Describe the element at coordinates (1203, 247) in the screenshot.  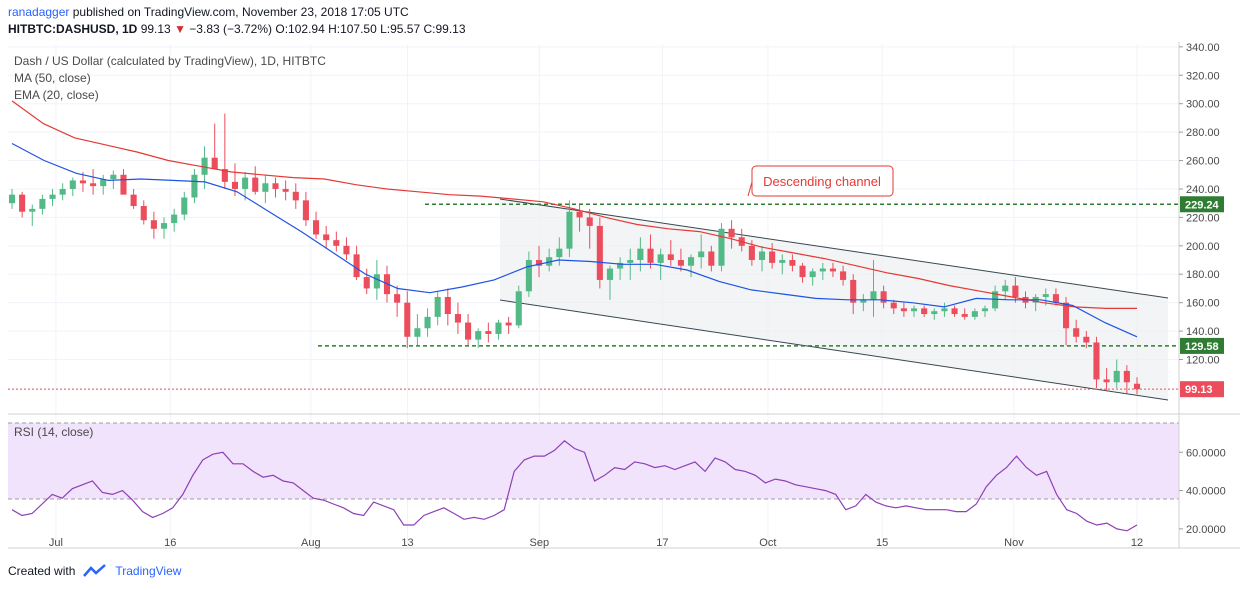
I see `price-tick-label: 200.00` at that location.